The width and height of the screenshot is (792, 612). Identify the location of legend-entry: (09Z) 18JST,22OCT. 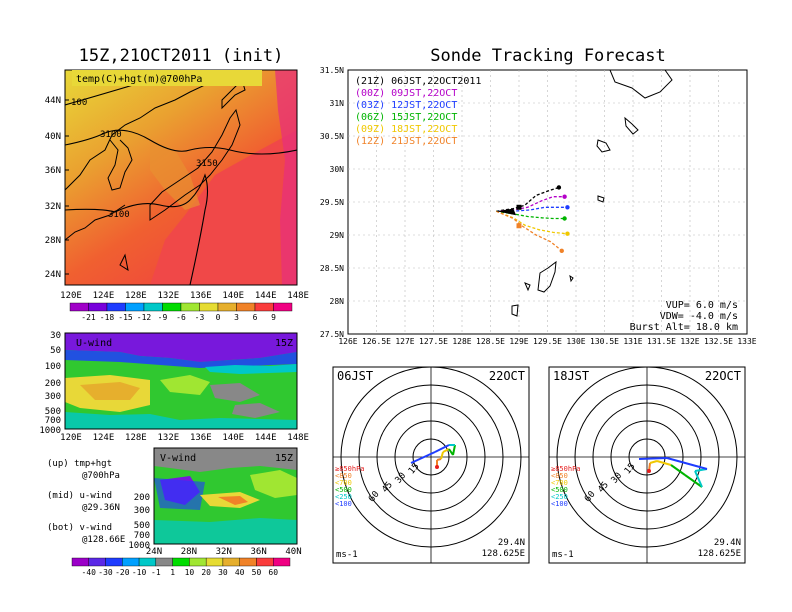
(406, 129).